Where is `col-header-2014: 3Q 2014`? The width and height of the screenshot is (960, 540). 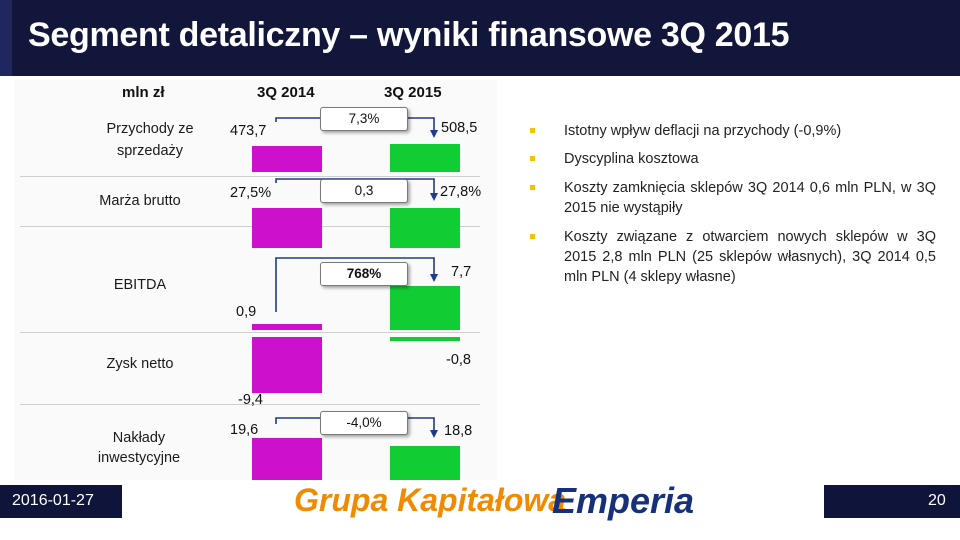
col-header-2014: 3Q 2014 is located at coordinates (286, 92).